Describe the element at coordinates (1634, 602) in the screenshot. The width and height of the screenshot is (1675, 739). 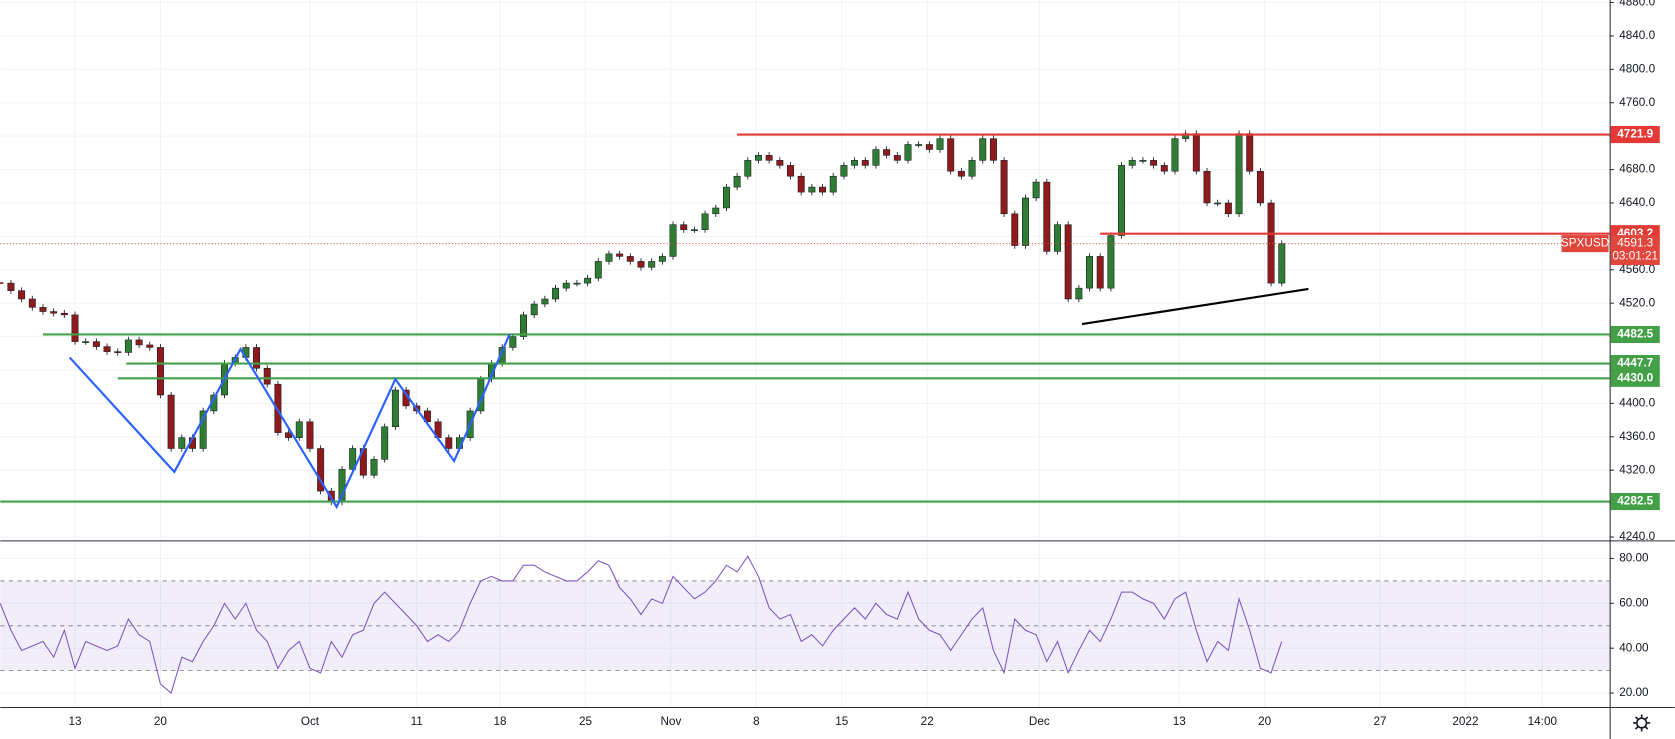
I see `y-tick-label: 60.00` at that location.